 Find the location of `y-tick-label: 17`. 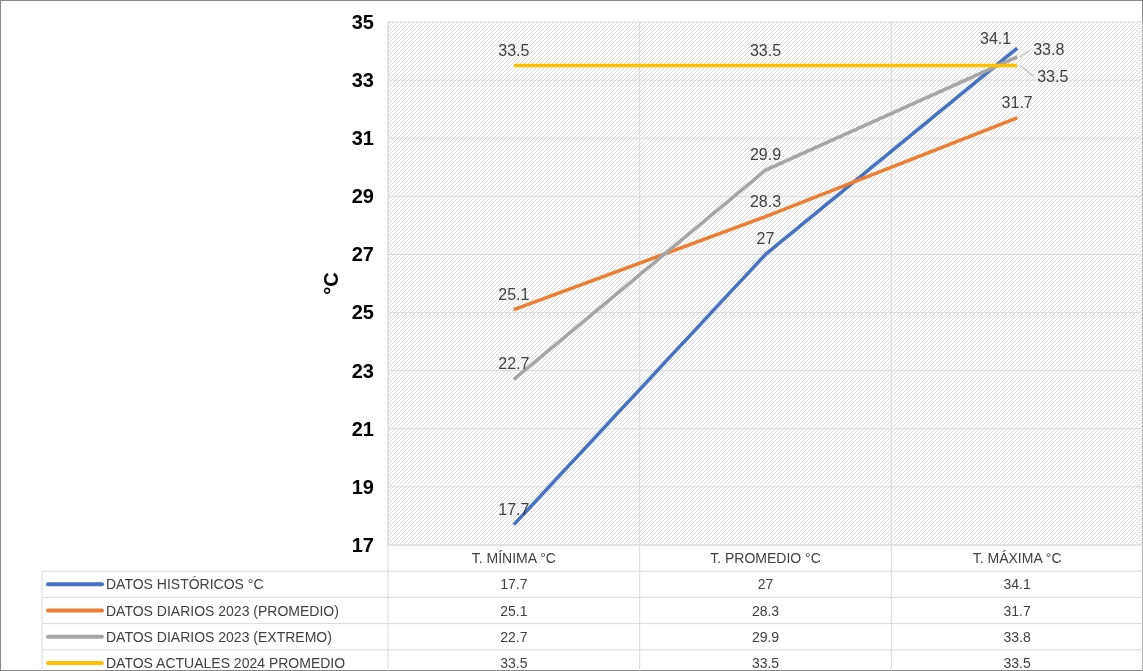

y-tick-label: 17 is located at coordinates (362, 544).